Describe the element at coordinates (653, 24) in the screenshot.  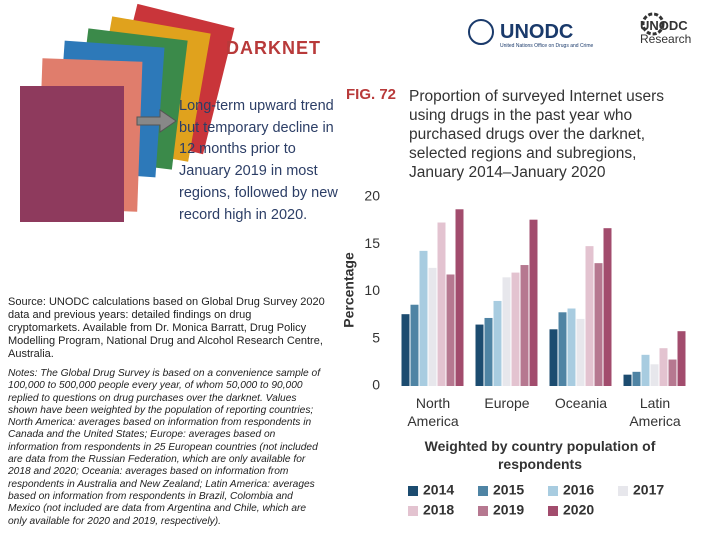
I see `research-emblem` at that location.